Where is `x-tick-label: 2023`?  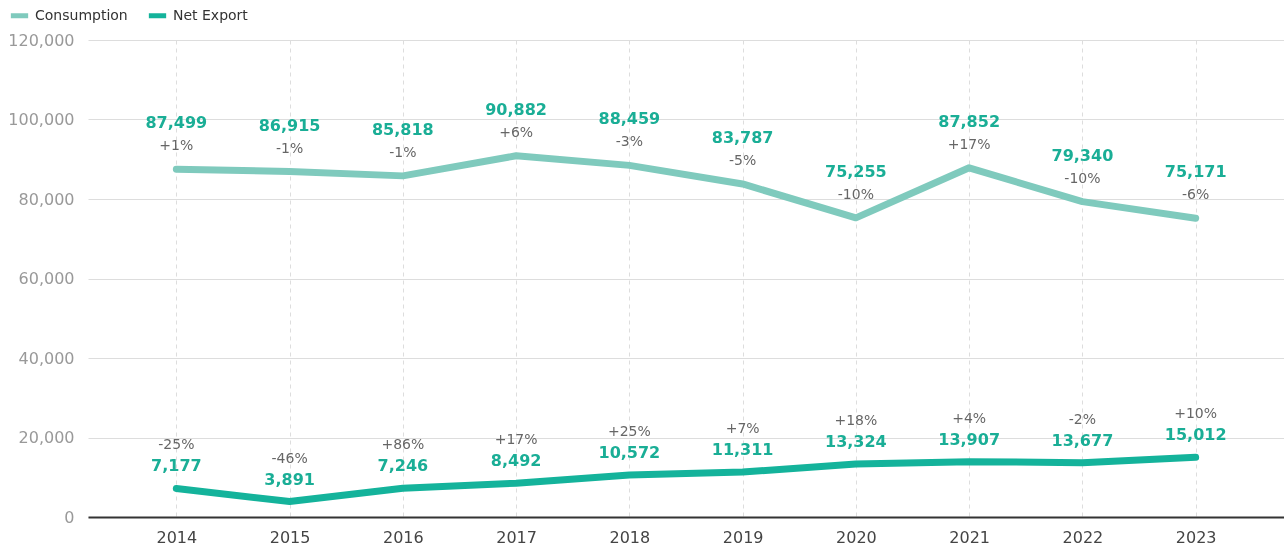
x-tick-label: 2023 is located at coordinates (1196, 537).